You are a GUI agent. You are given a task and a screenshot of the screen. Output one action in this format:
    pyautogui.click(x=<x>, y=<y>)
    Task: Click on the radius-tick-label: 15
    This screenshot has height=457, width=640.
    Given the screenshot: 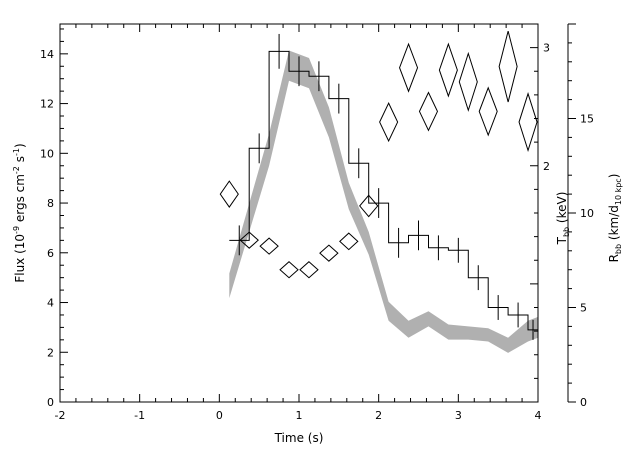 What is the action you would take?
    pyautogui.click(x=587, y=119)
    